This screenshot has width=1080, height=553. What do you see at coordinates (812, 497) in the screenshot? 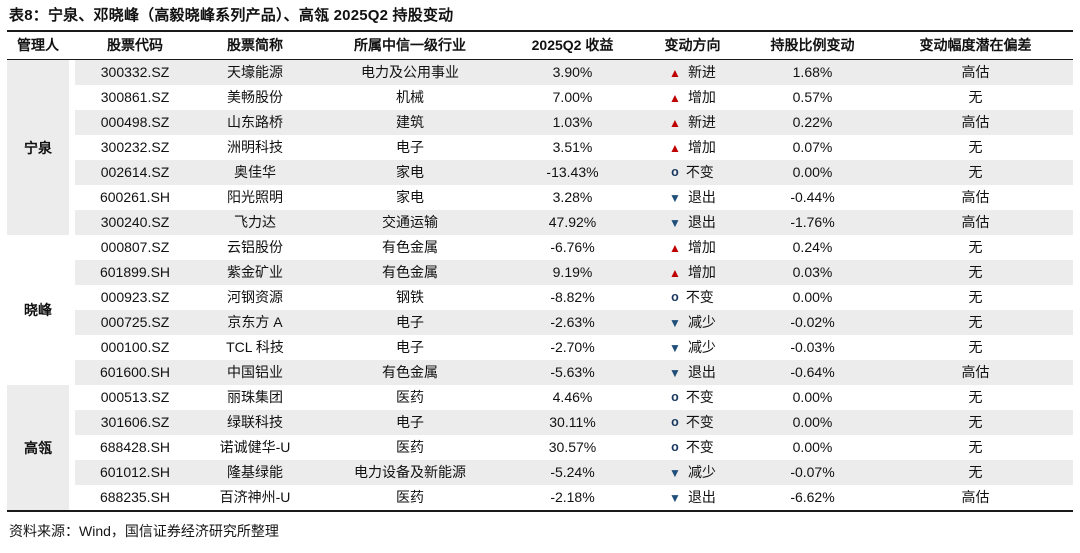
I see `holding-change-cell: -6.62%` at bounding box center [812, 497].